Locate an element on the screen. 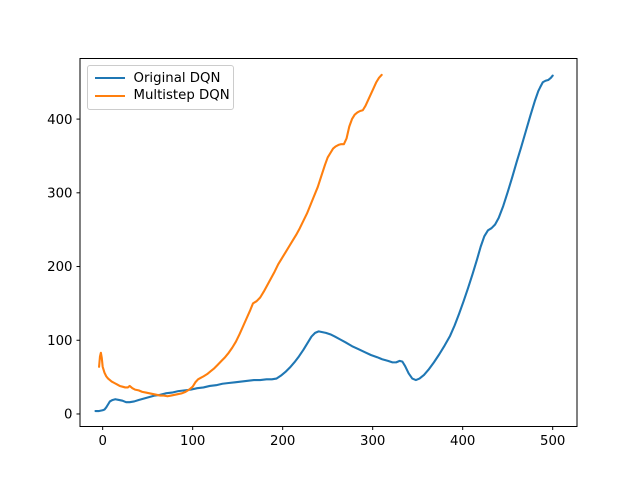 This screenshot has height=480, width=640. legend: Original DQN Multistep DQN is located at coordinates (160, 87).